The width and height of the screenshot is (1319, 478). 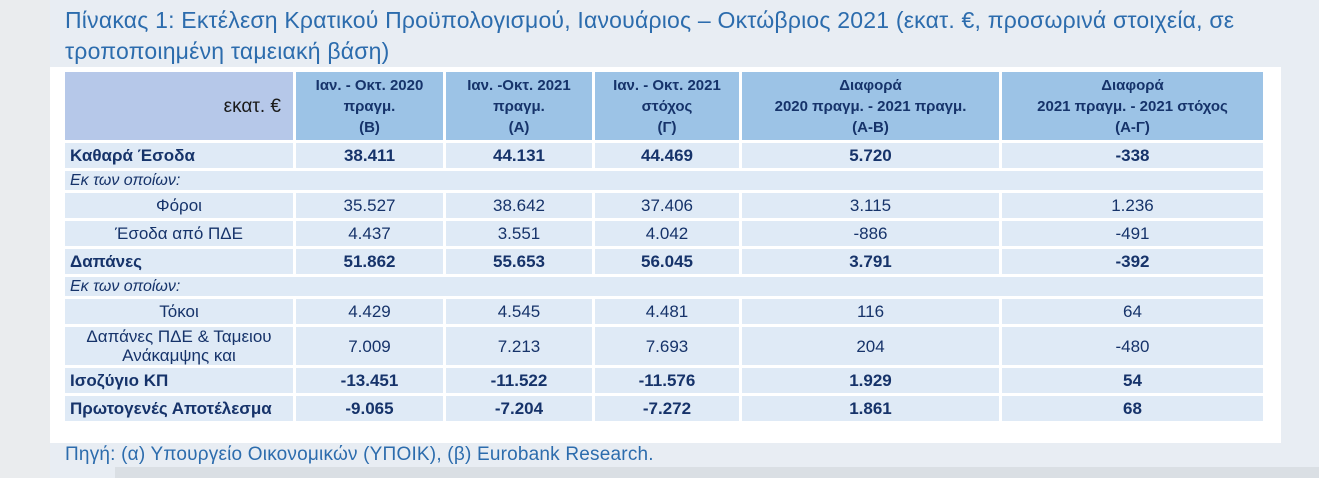 I want to click on value-cell: 4.437, so click(x=369, y=233).